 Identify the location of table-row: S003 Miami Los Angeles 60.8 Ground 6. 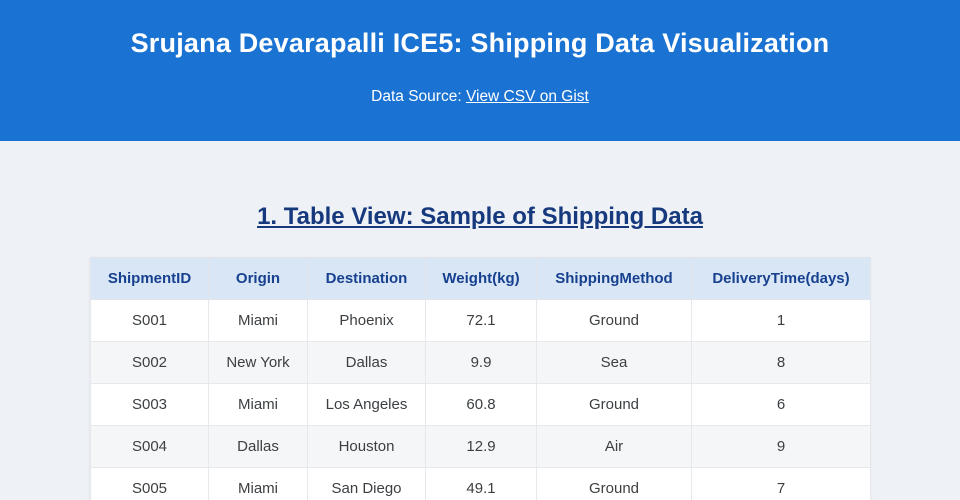
(480, 404).